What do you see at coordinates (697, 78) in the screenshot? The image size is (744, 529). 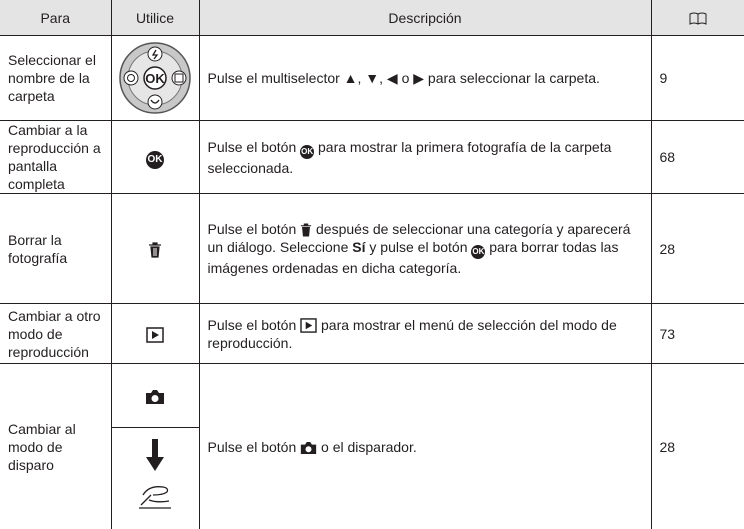 I see `page-cell: 9` at bounding box center [697, 78].